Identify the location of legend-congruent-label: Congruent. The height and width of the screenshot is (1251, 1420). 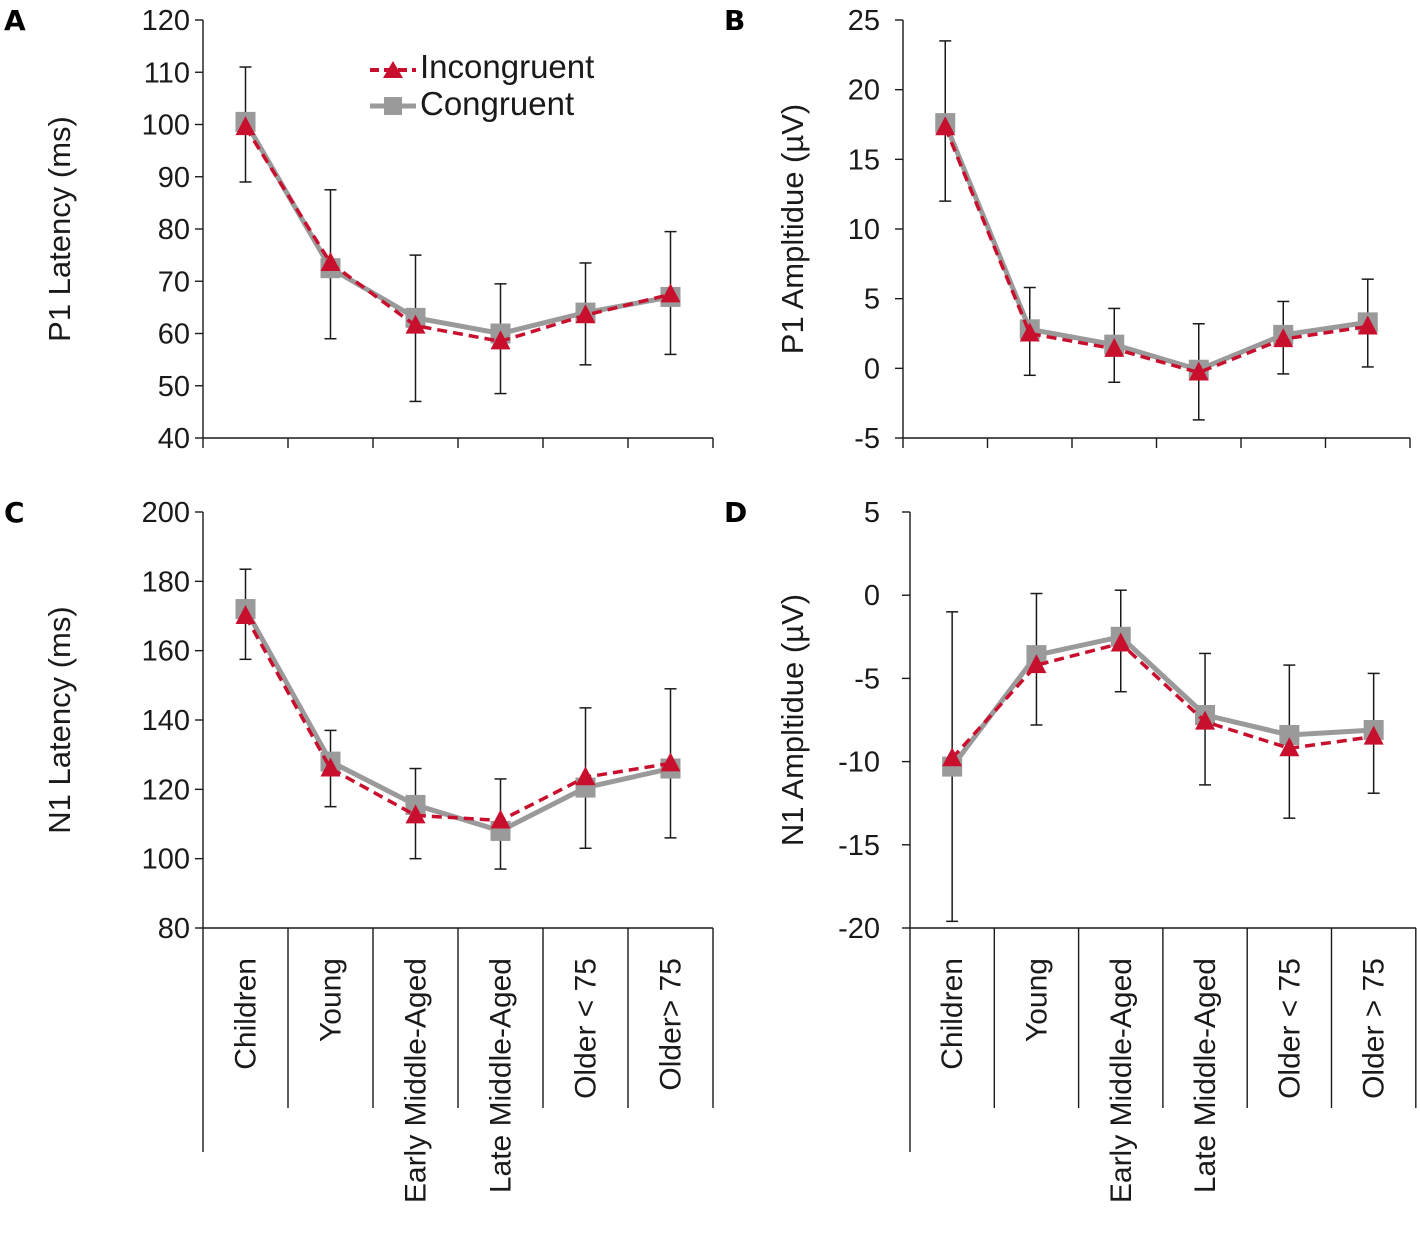
(497, 103).